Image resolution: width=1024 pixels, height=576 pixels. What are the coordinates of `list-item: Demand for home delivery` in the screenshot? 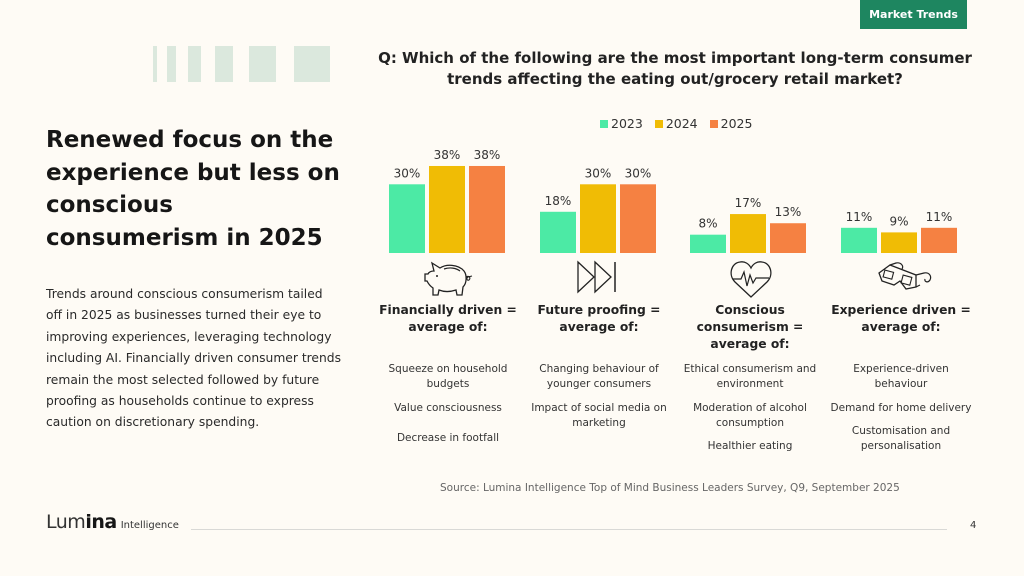 It's located at (901, 407).